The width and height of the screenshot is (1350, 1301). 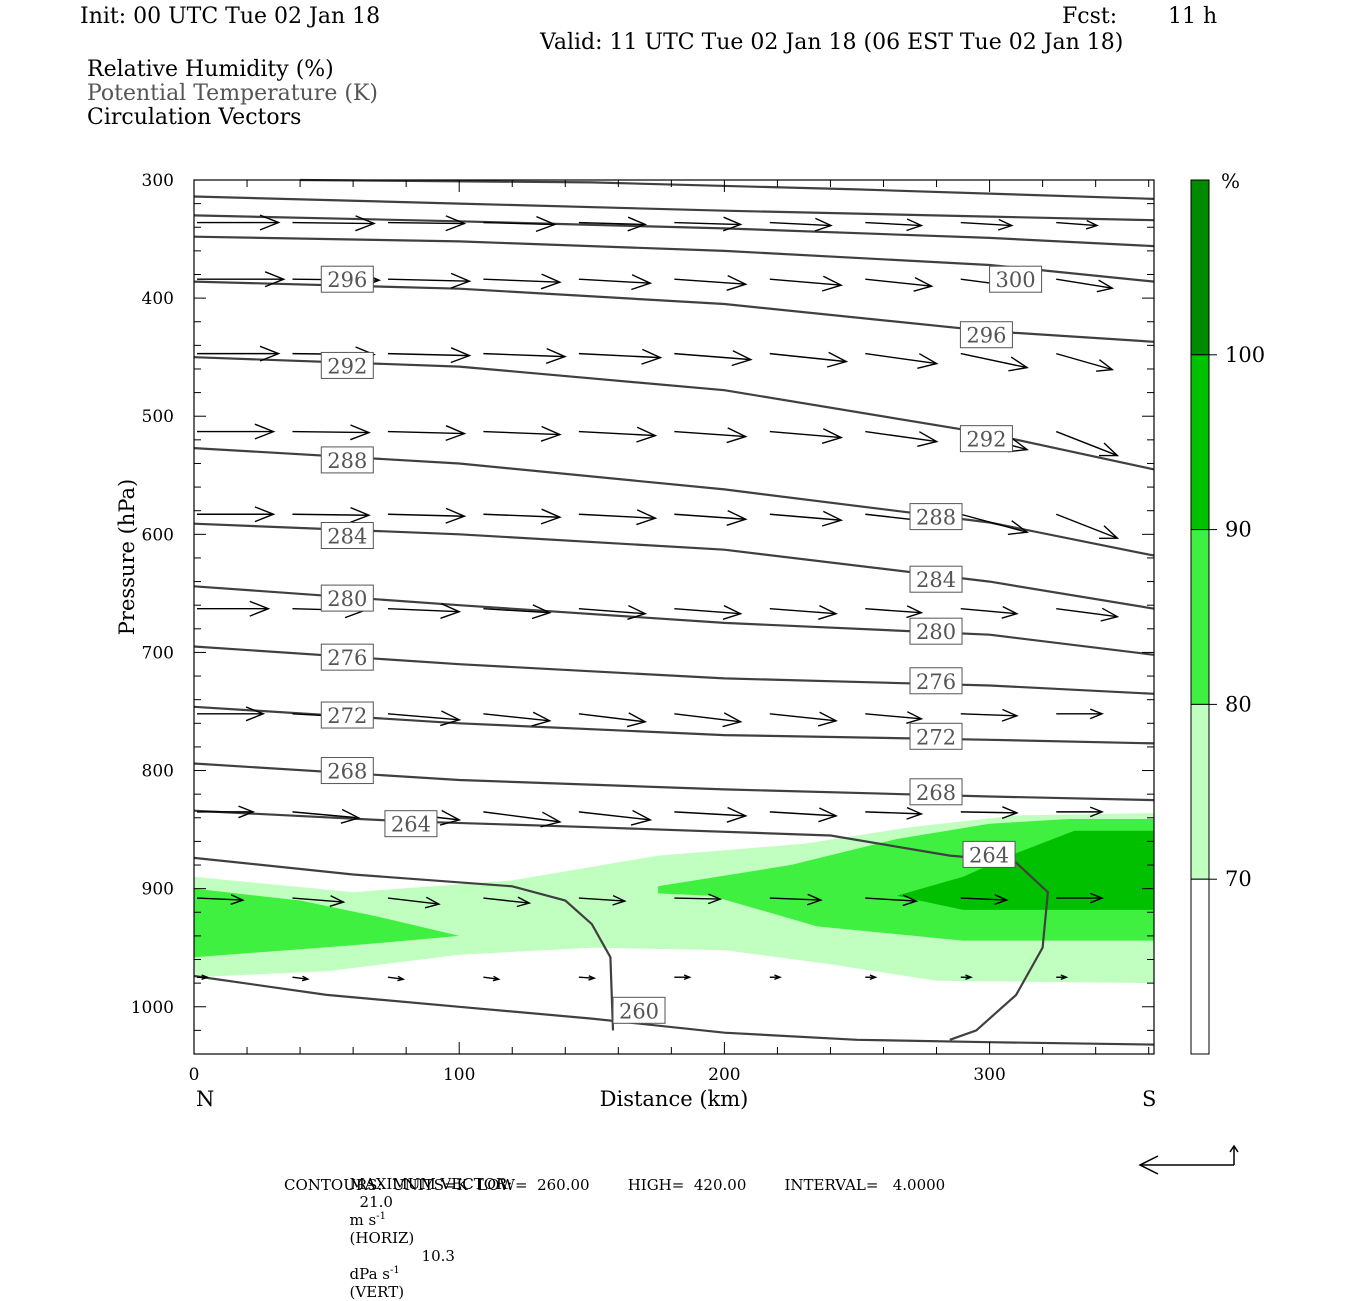 What do you see at coordinates (1090, 16) in the screenshot?
I see `forecast-label: Fcst:` at bounding box center [1090, 16].